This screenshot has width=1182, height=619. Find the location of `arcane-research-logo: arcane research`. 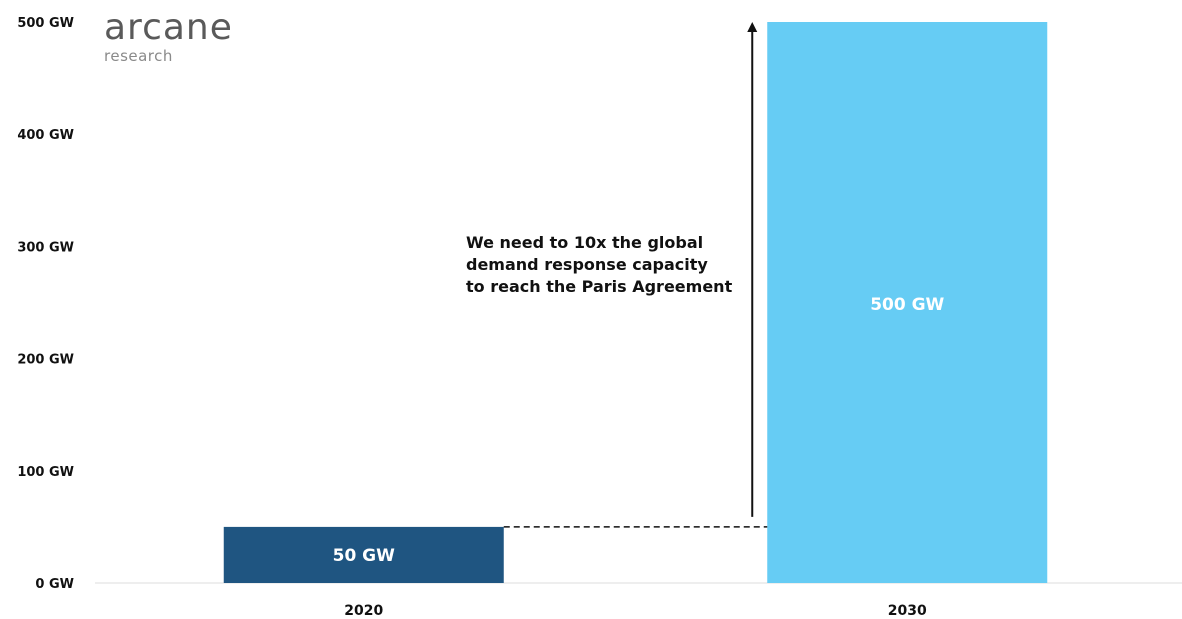

arcane-research-logo: arcane research is located at coordinates (168, 36).